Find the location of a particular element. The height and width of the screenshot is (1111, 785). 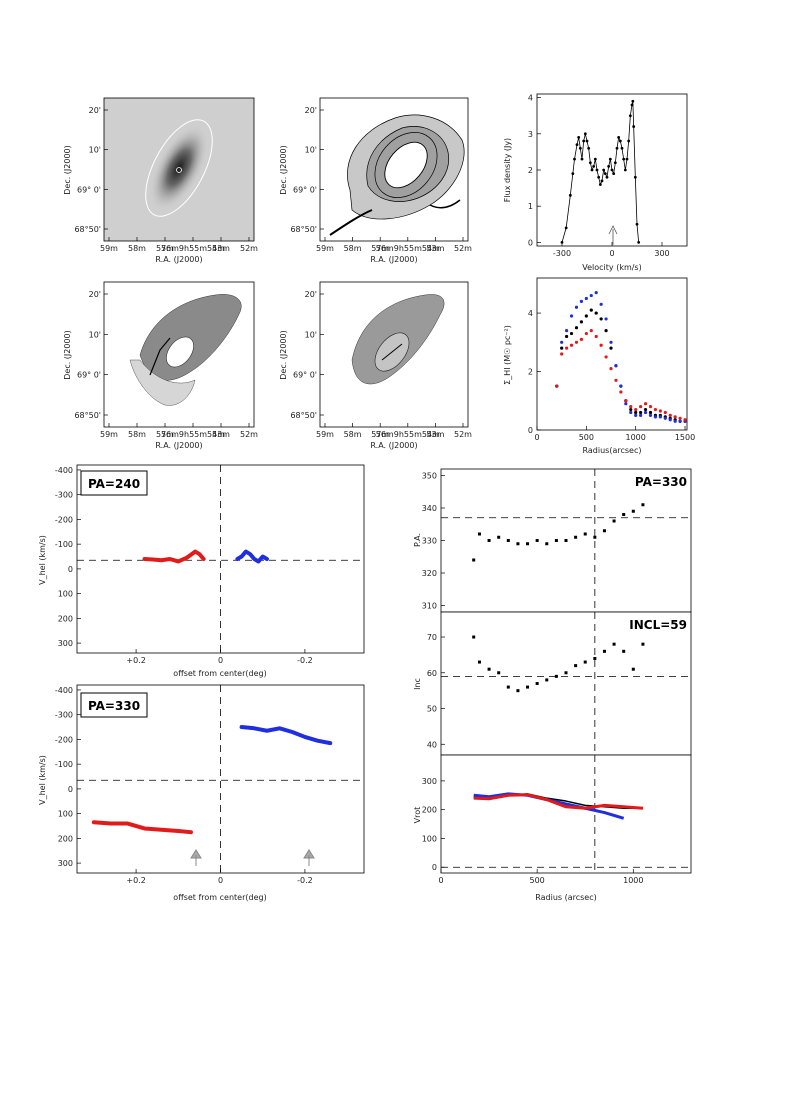

inc-ylabel: Inc is located at coordinates (417, 684).